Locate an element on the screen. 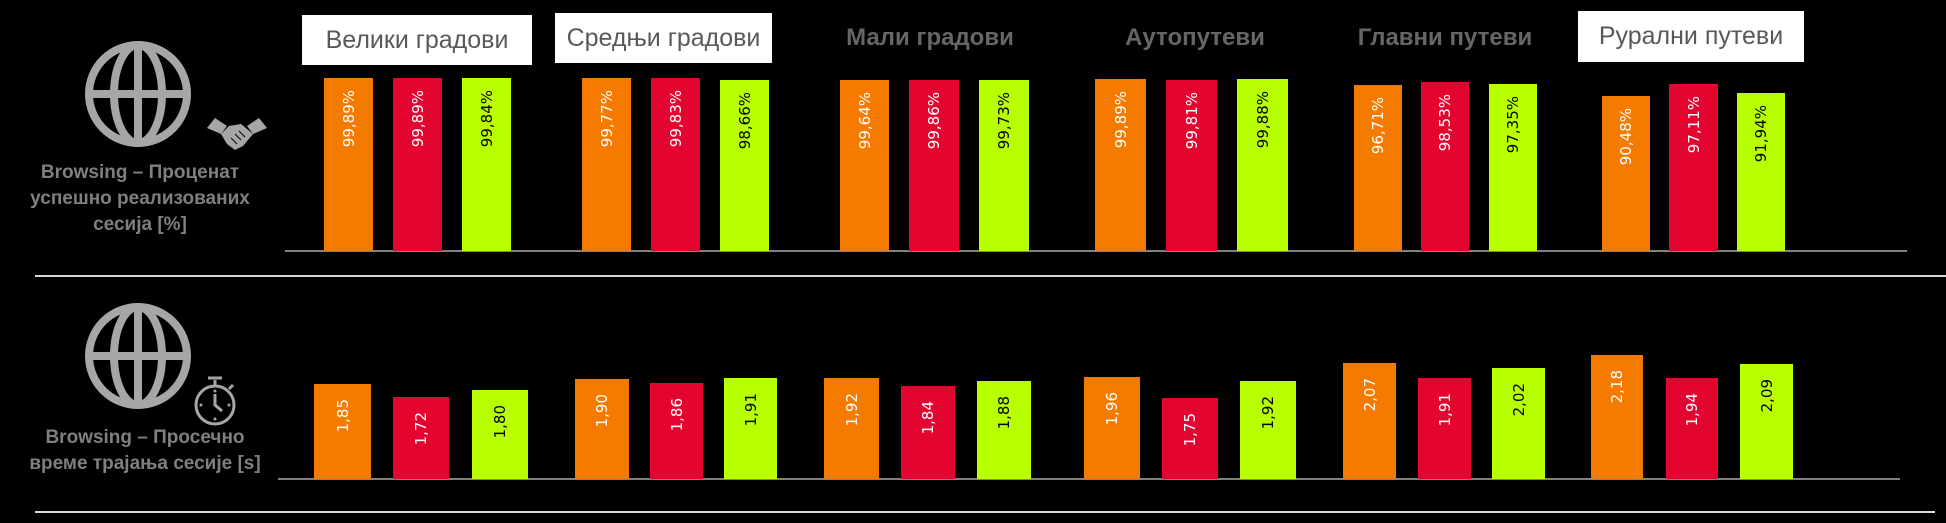 The image size is (1946, 523). bar-value-label: 97,11% is located at coordinates (1693, 125).